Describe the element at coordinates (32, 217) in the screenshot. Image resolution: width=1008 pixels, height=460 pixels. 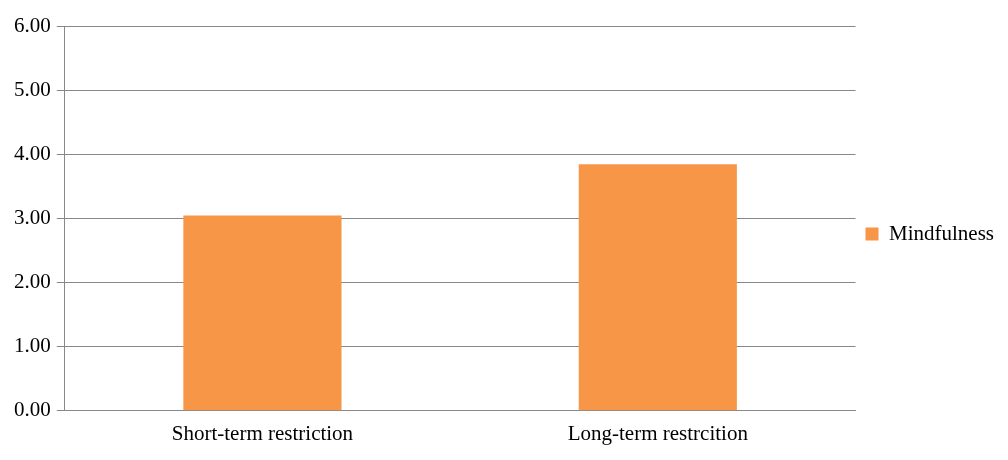
I see `y-tick-label: 3.00` at that location.